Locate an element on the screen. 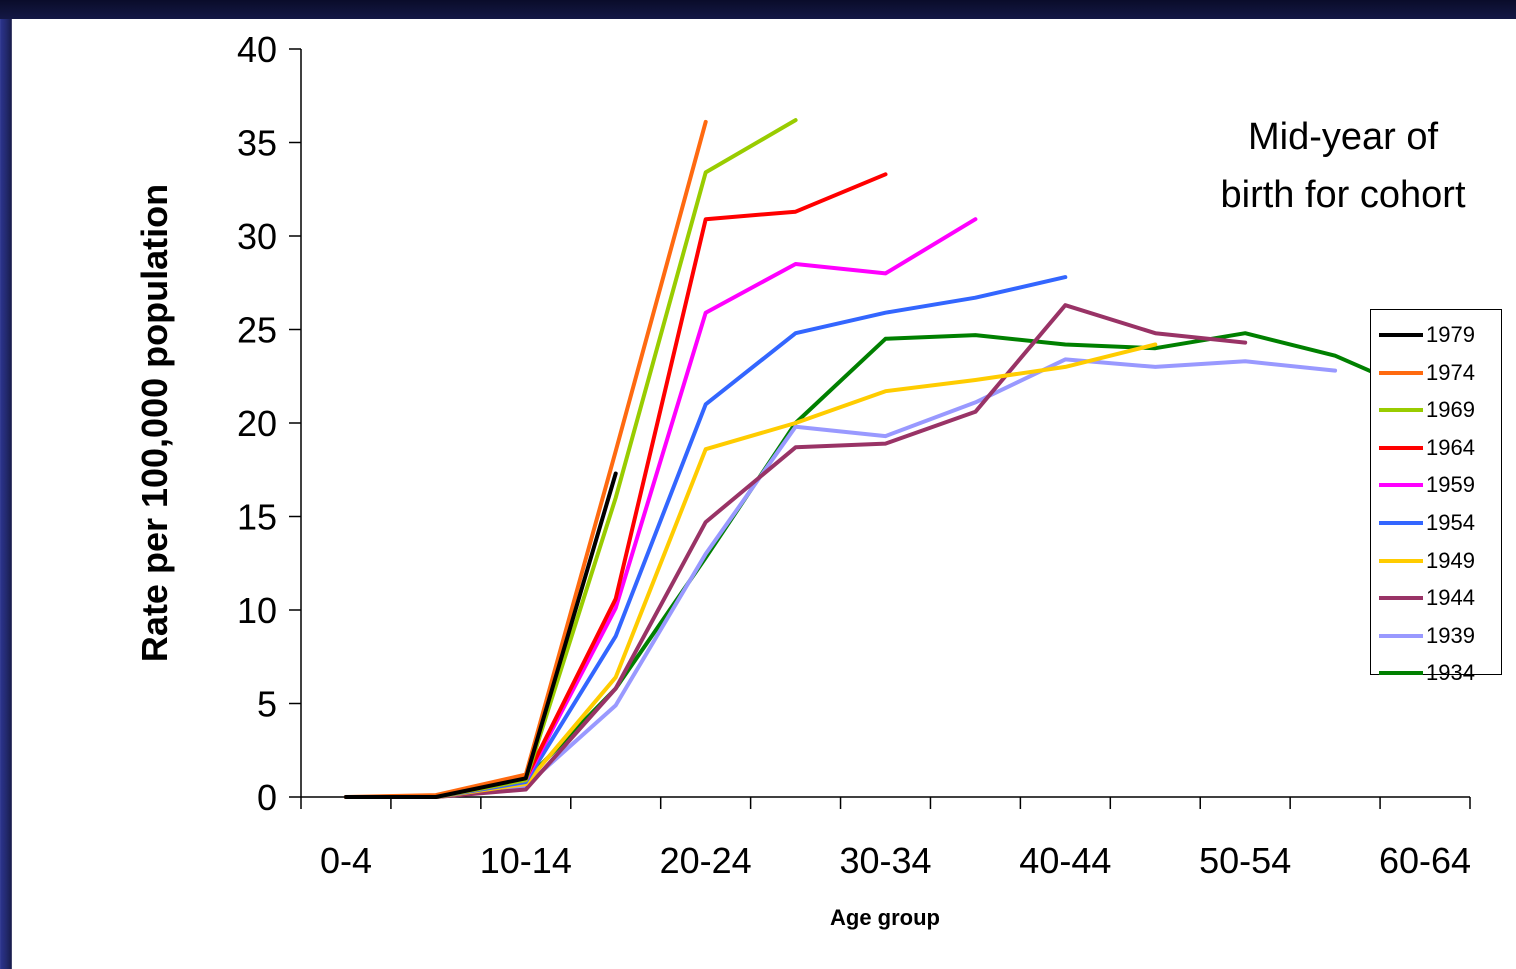 The width and height of the screenshot is (1516, 969). legend-label-1969: 1969 is located at coordinates (1450, 410).